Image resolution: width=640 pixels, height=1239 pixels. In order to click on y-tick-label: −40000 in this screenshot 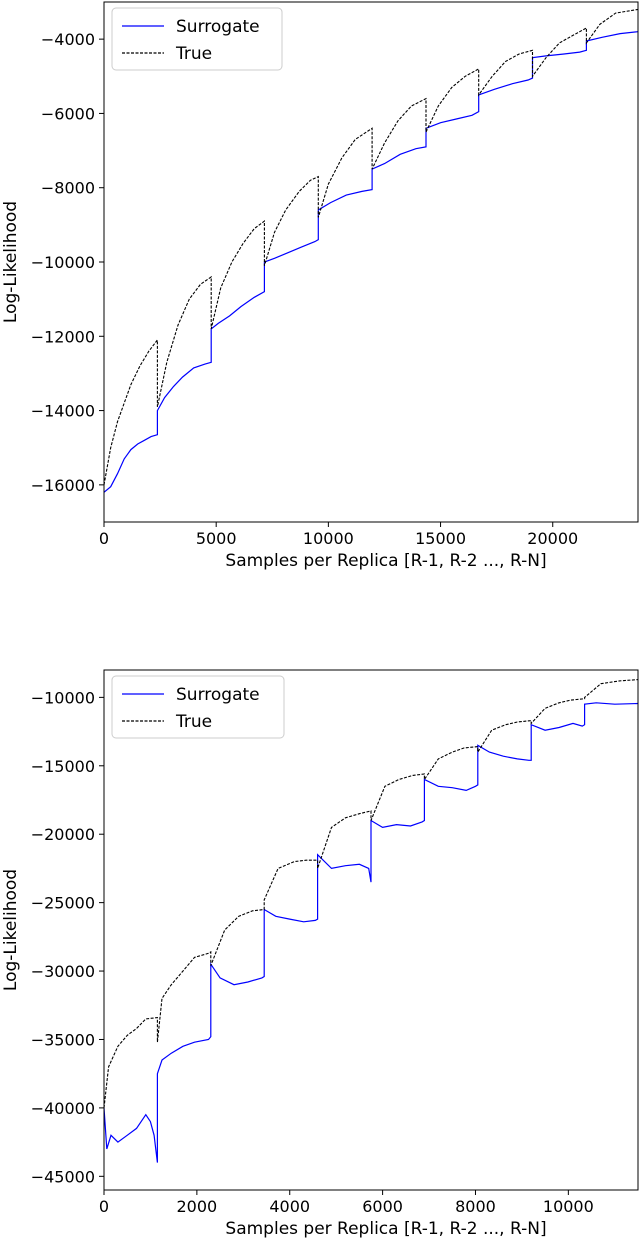, I will do `click(63, 1108)`.